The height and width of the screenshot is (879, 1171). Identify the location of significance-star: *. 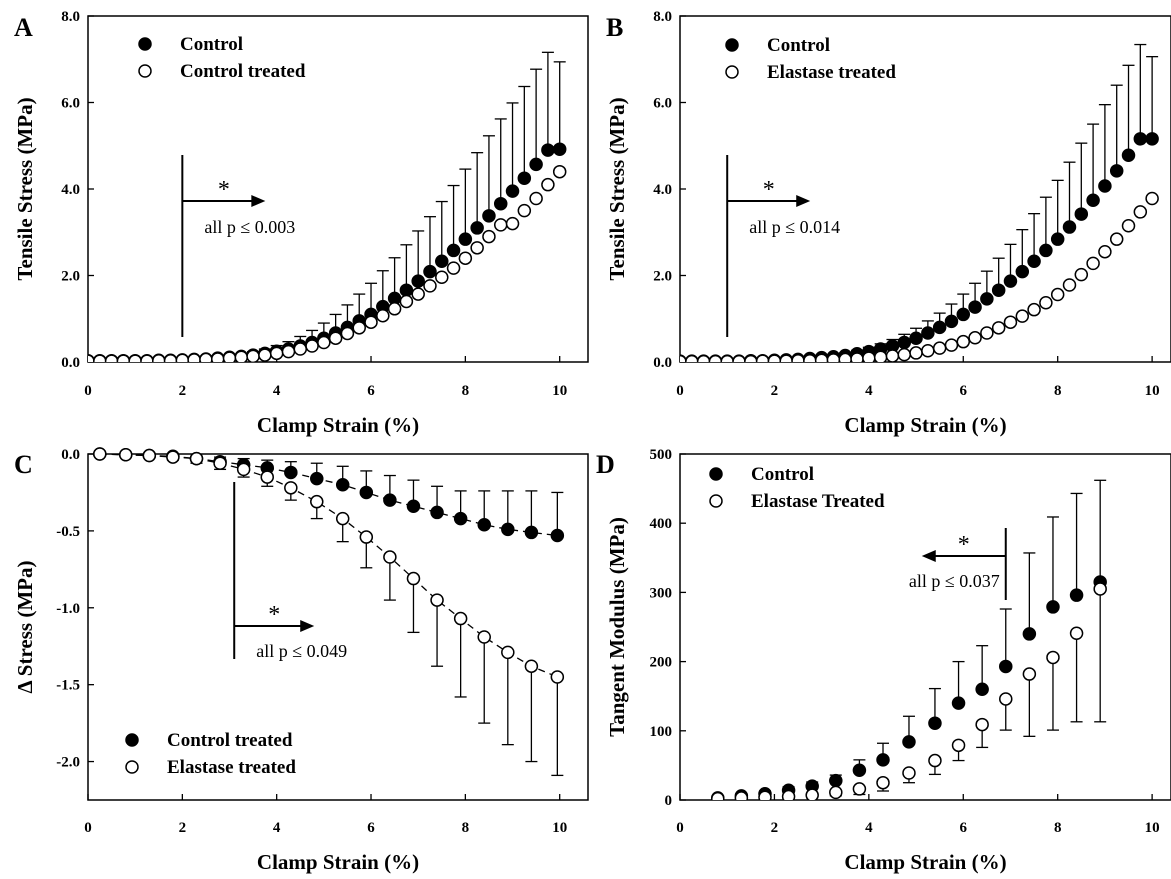
(224, 190).